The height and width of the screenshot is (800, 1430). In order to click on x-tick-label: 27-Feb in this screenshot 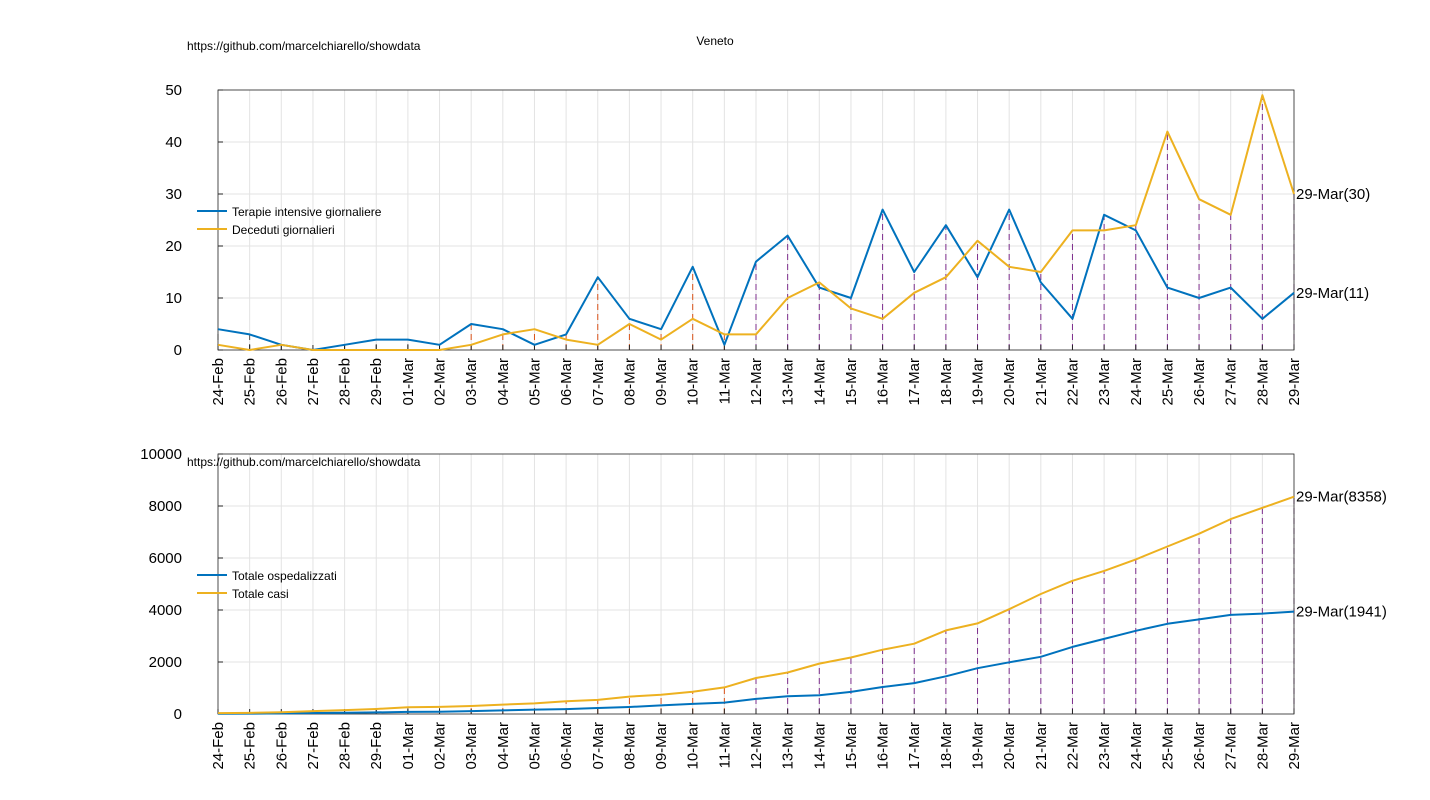, I will do `click(313, 746)`.